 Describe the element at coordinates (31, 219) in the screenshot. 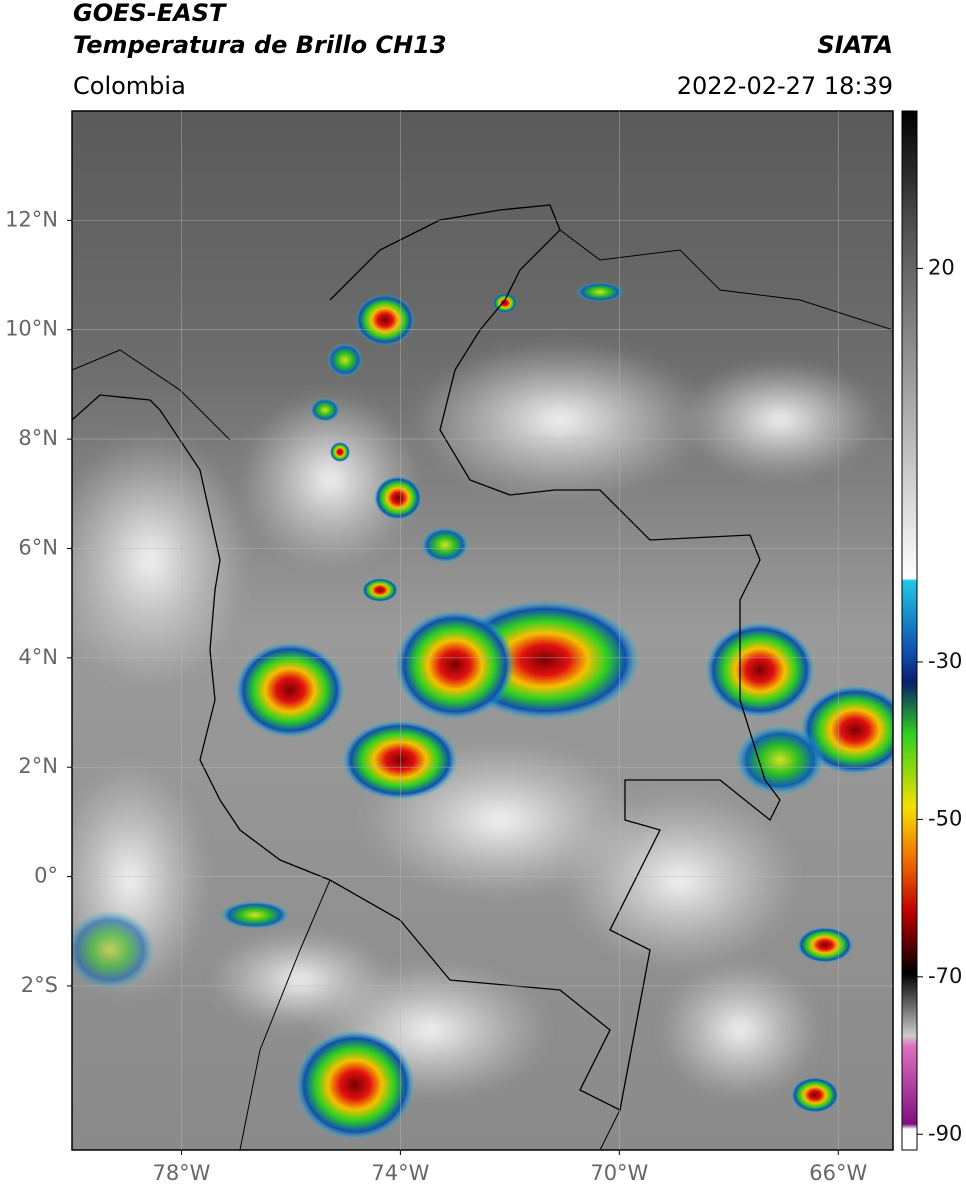

I see `y-tick-label: 12°N` at that location.